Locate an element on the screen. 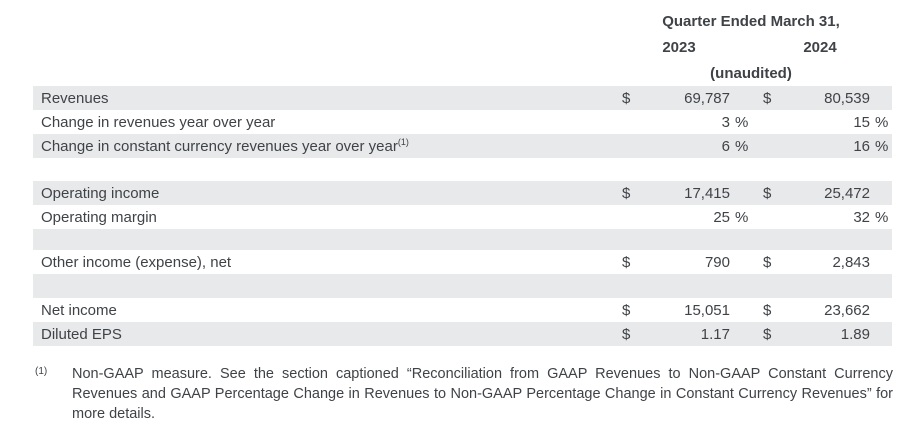  footnote-marker: (1) is located at coordinates (41, 371).